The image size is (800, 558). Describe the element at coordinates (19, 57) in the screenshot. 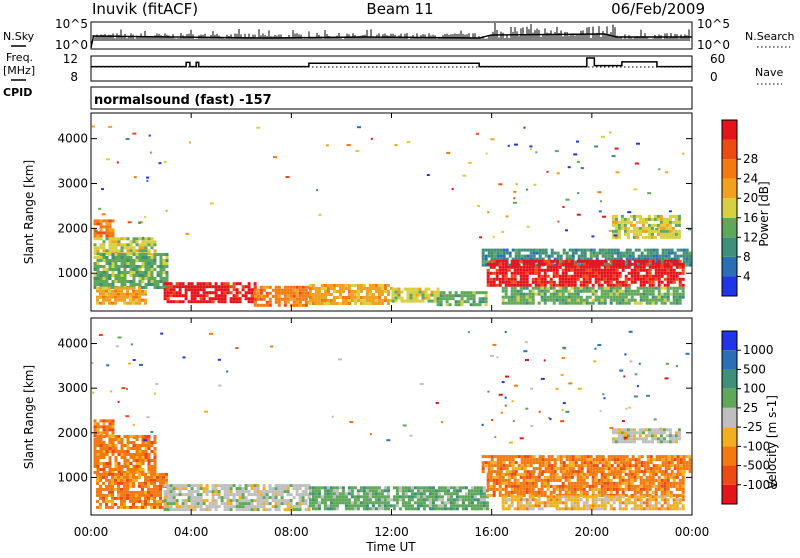

I see `freq-label-line1: Freq.` at that location.